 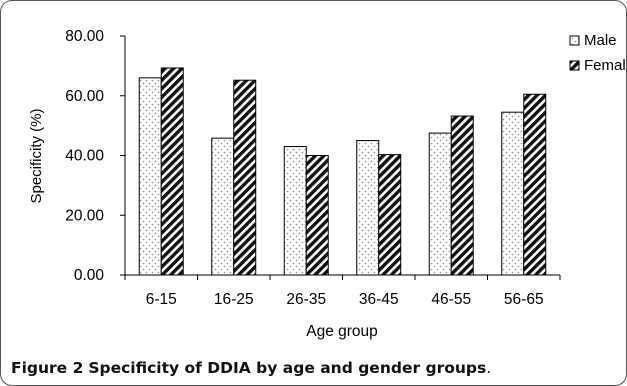 What do you see at coordinates (306, 299) in the screenshot?
I see `x-tick-label: 26-35` at bounding box center [306, 299].